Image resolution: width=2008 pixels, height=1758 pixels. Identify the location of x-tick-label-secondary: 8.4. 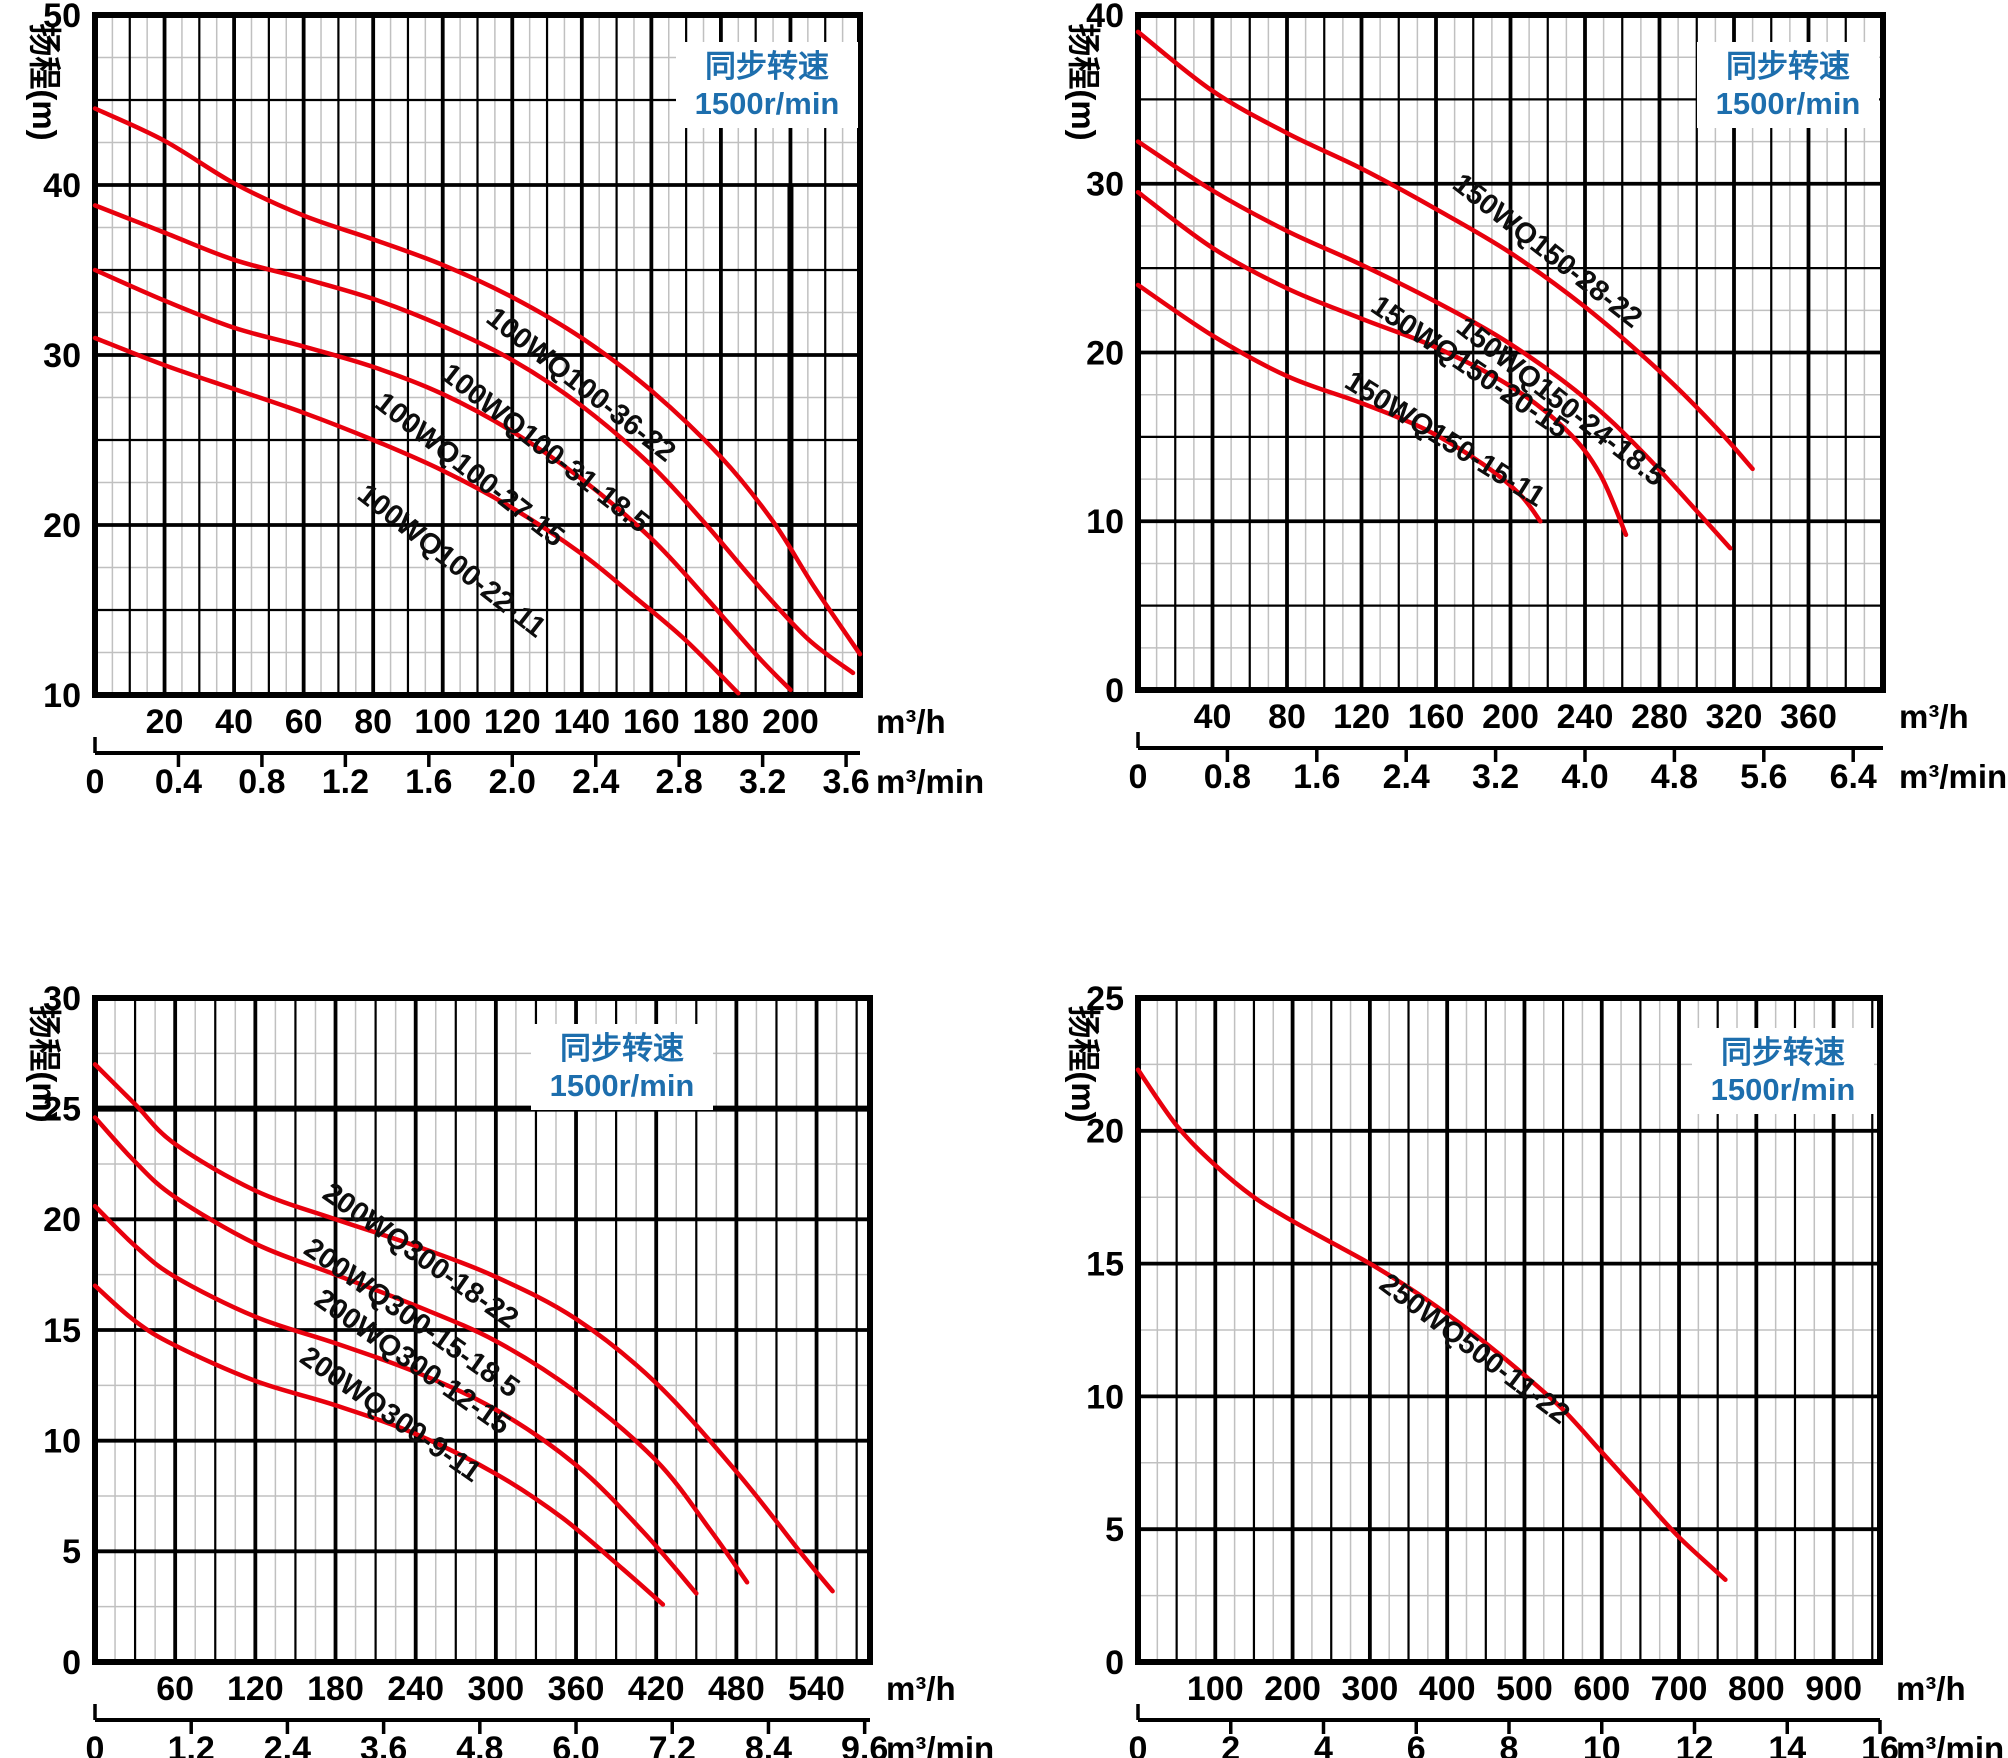
(768, 1744).